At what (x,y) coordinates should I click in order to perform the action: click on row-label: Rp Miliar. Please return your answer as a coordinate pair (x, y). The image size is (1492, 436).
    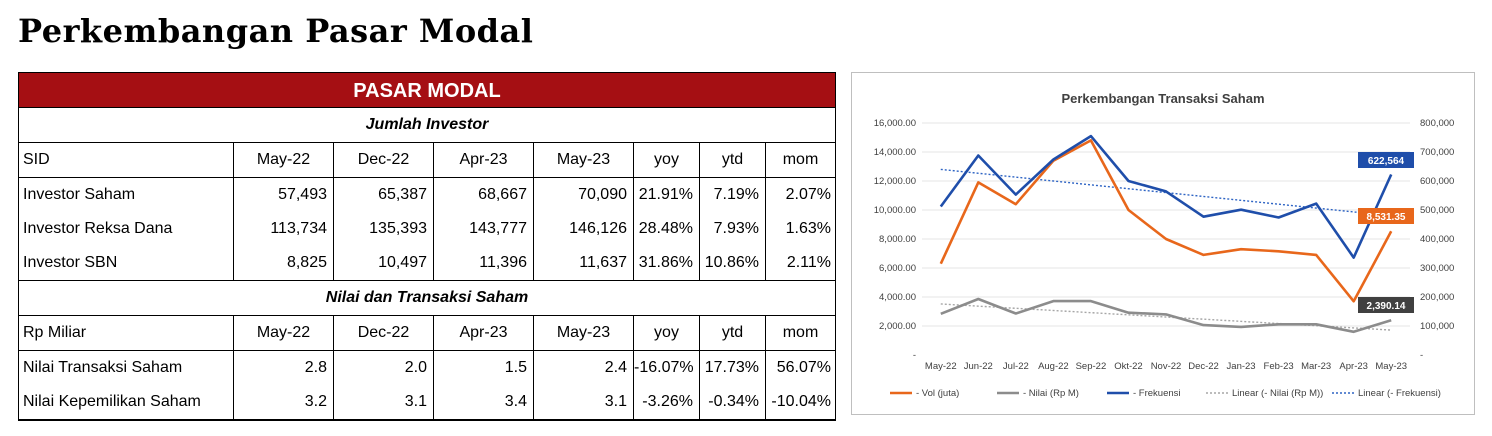
    Looking at the image, I should click on (55, 332).